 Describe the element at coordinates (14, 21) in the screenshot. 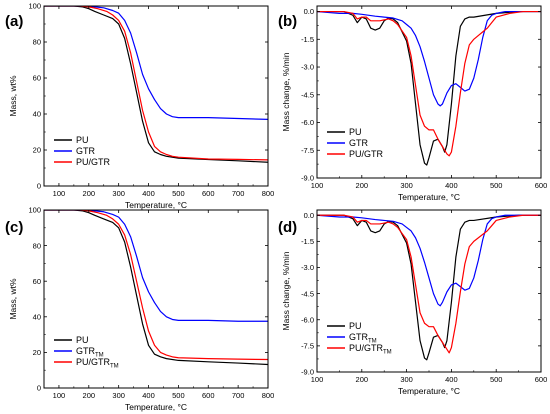

I see `panel-label: (a)` at that location.